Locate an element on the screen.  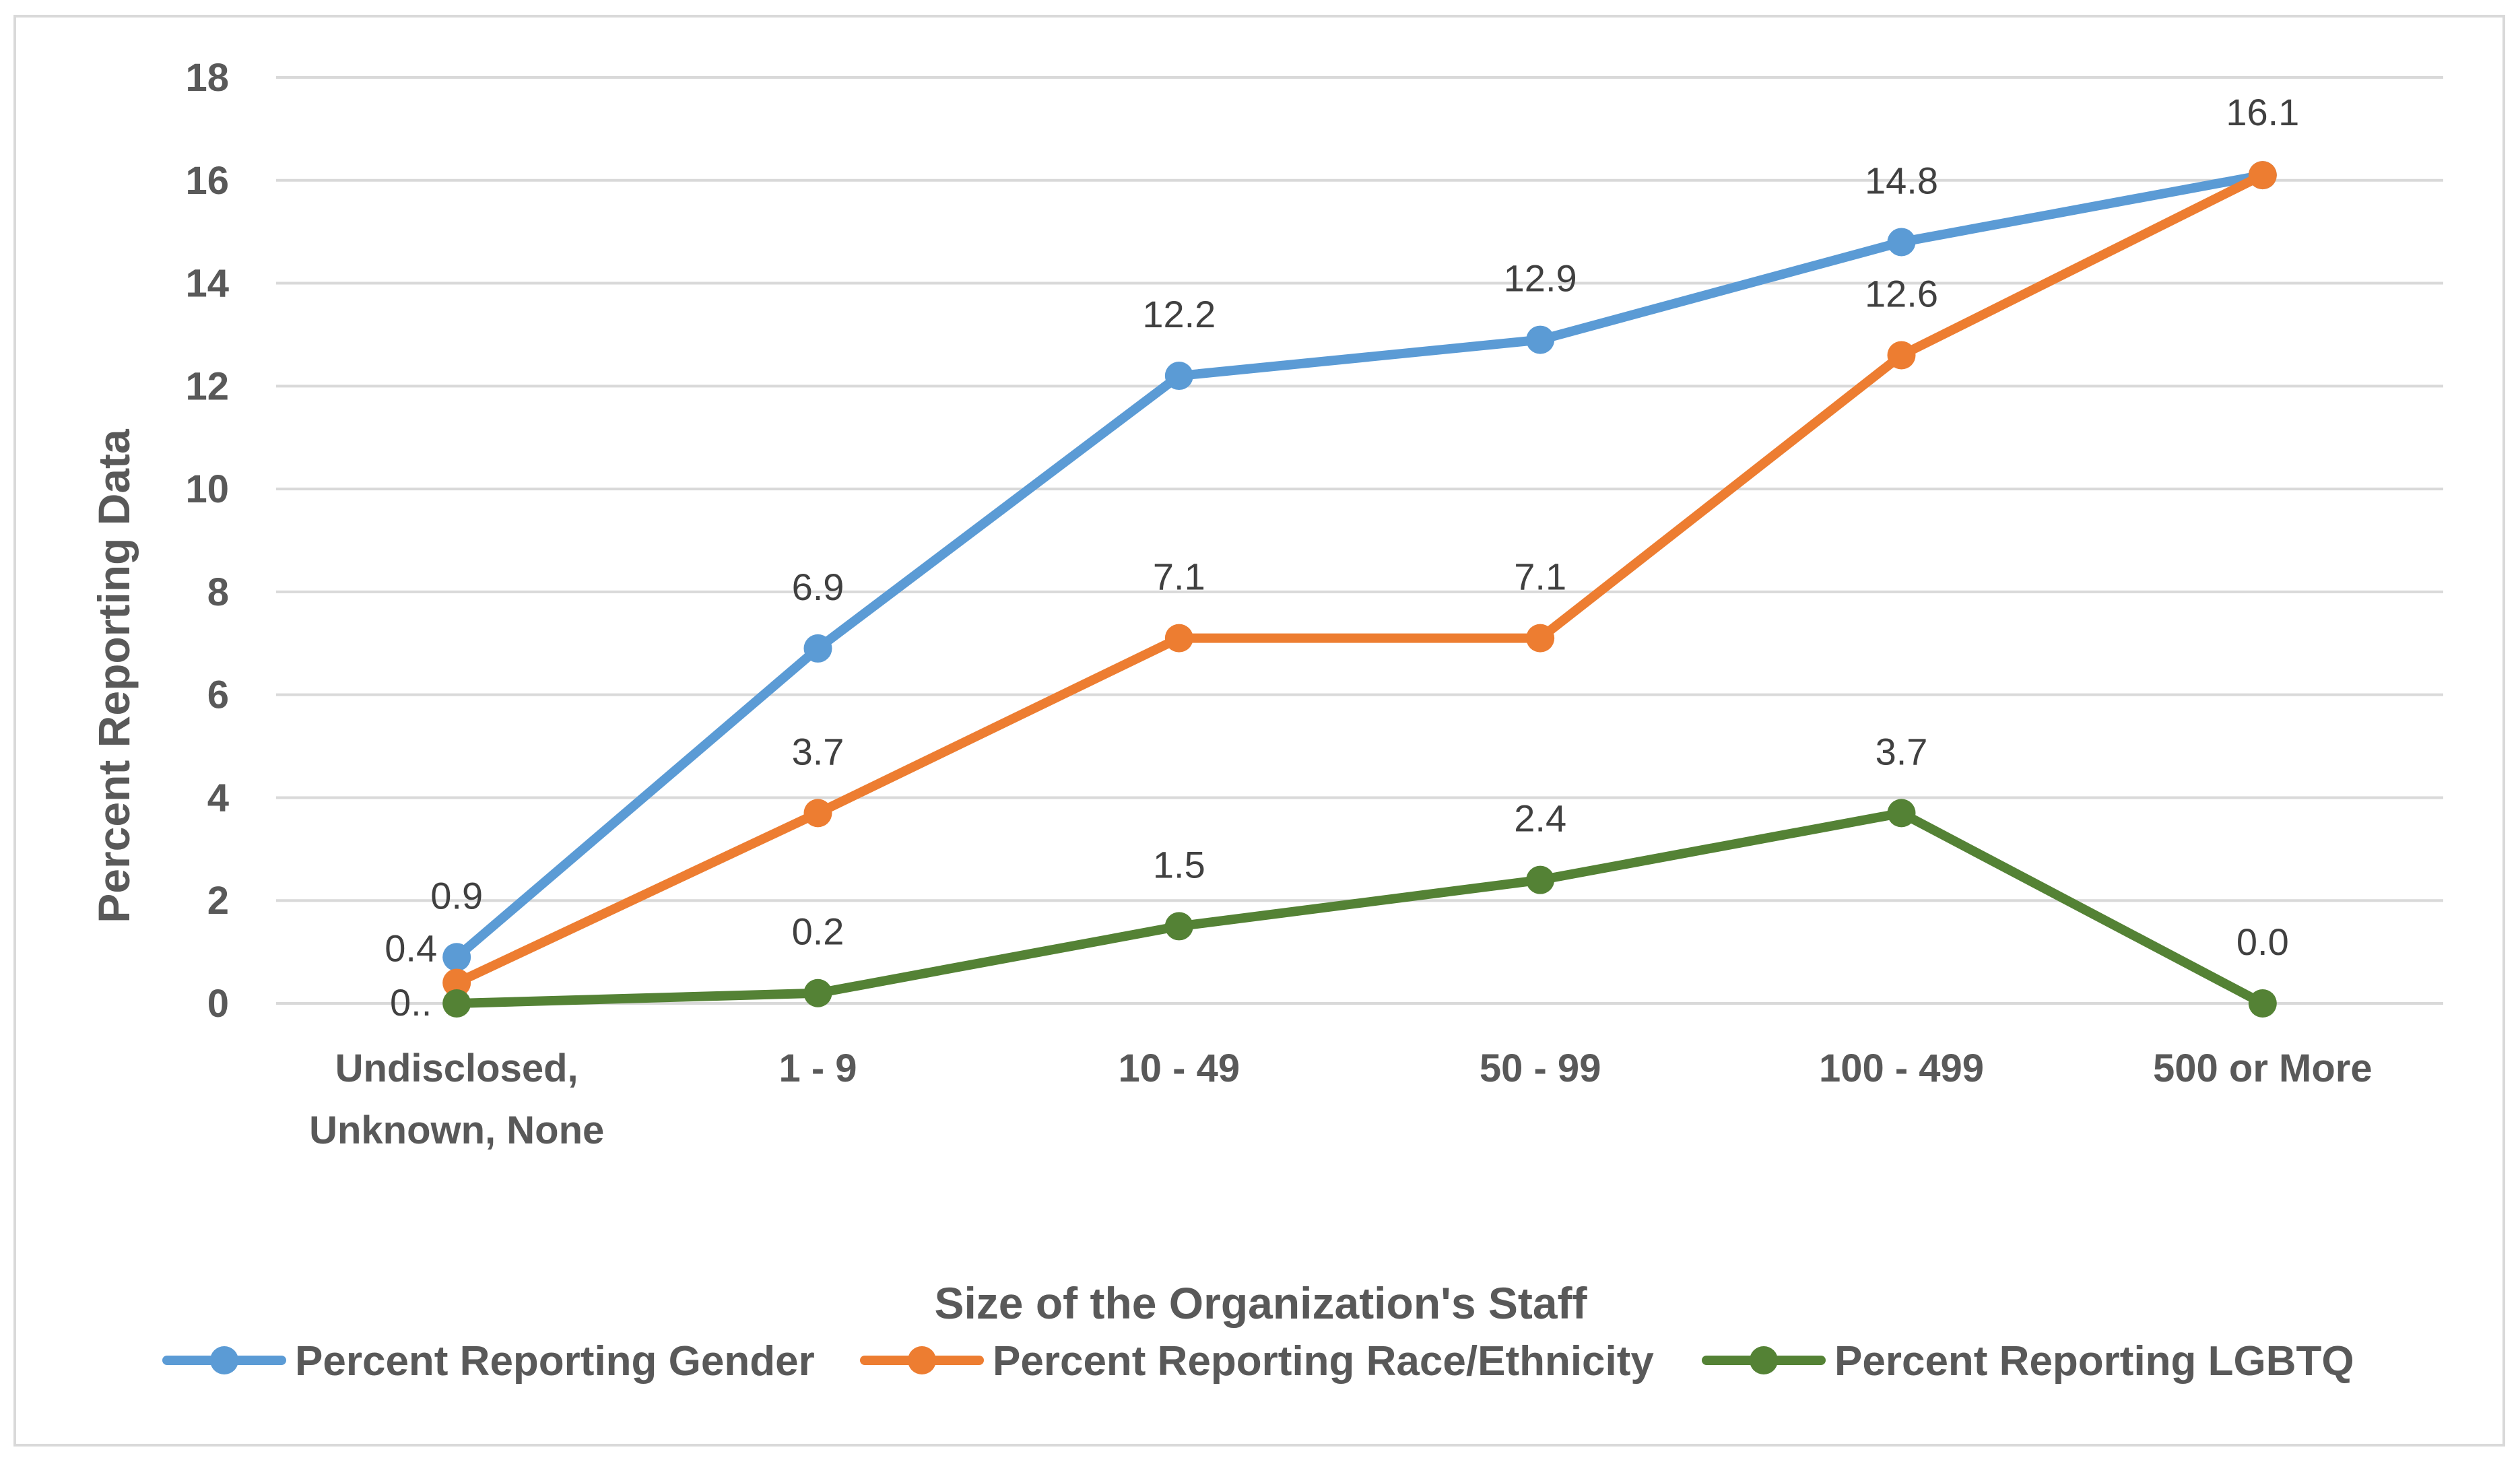
x-axis-title: Size of the Organization's Staff is located at coordinates (1261, 1303).